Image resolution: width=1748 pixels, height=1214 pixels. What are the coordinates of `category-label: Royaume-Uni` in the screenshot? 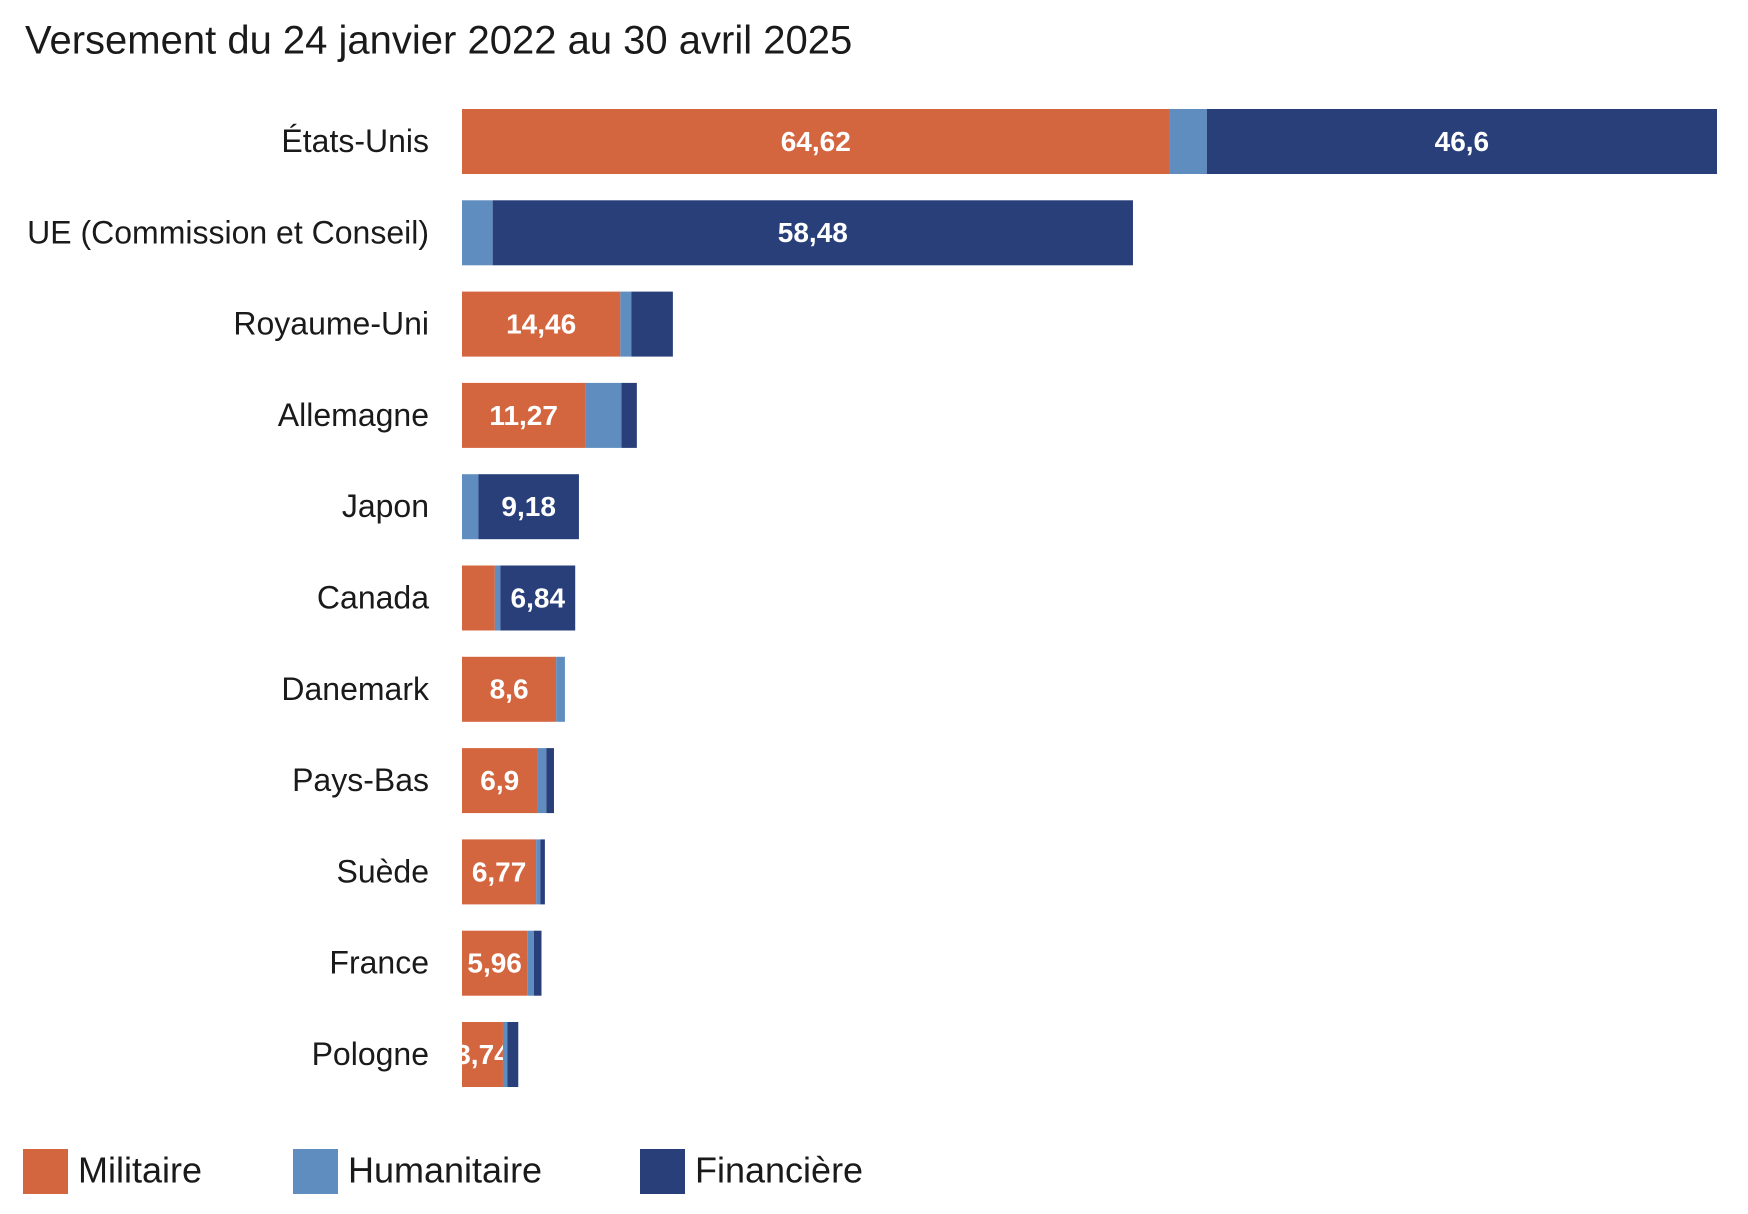 It's located at (331, 324).